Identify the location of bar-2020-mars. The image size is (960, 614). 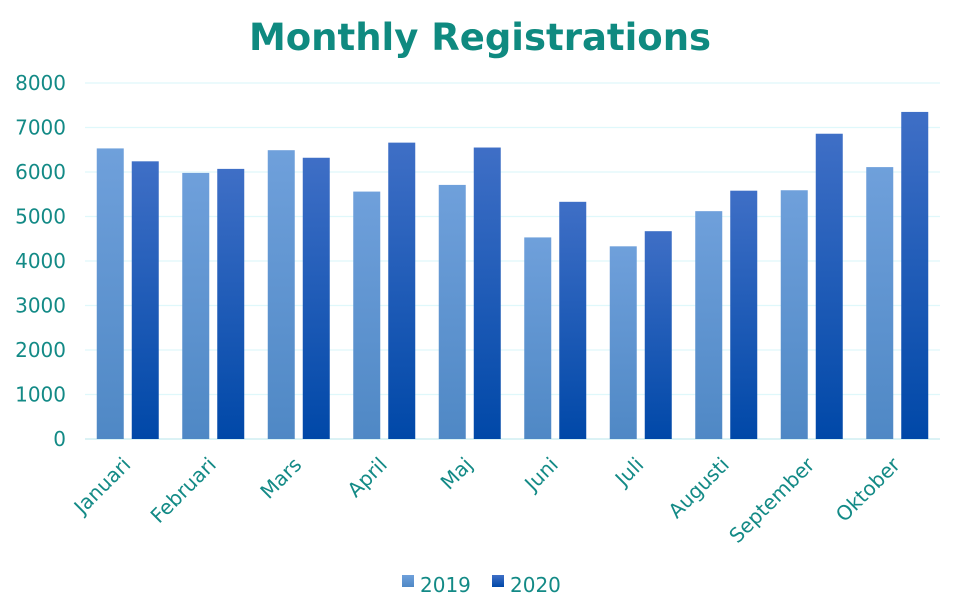
(316, 298).